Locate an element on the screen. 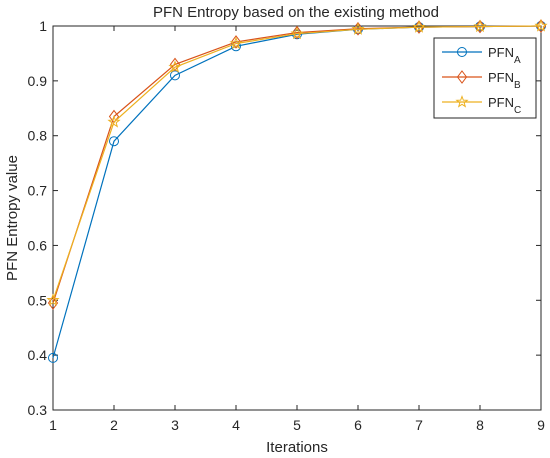 The width and height of the screenshot is (550, 458). x-tick-label: 1 is located at coordinates (53, 425).